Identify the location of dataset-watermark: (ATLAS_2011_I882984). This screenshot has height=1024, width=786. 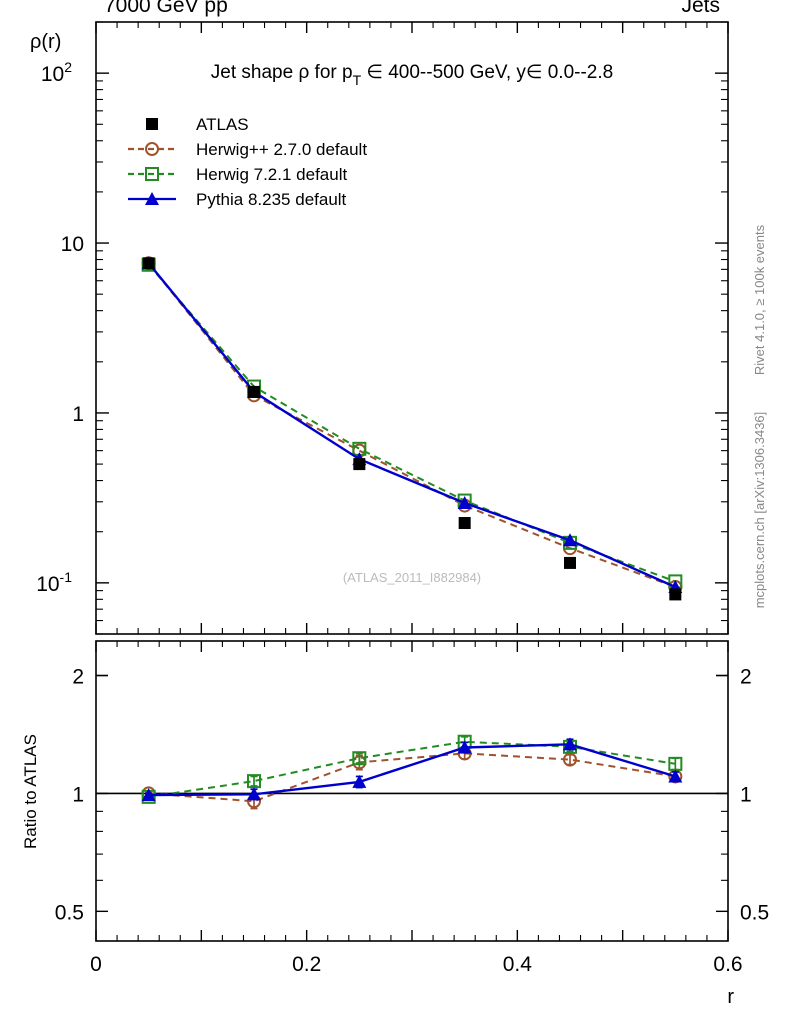
(412, 577).